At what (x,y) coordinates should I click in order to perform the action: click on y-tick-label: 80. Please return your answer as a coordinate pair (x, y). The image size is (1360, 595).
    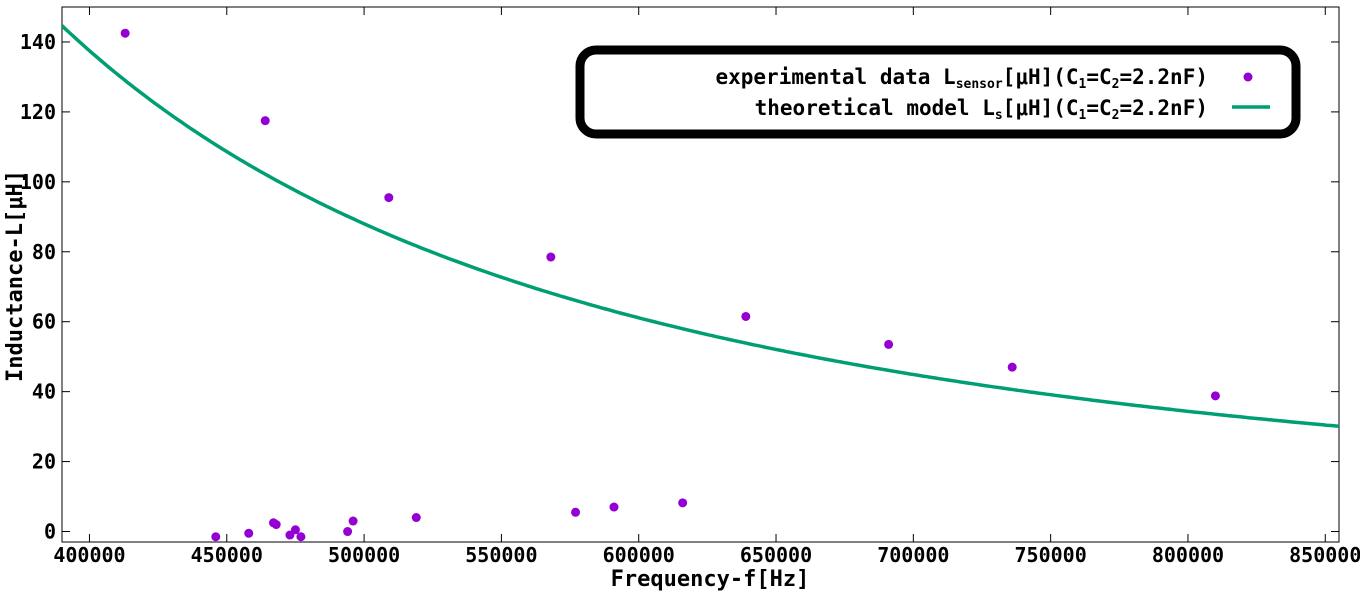
    Looking at the image, I should click on (44, 252).